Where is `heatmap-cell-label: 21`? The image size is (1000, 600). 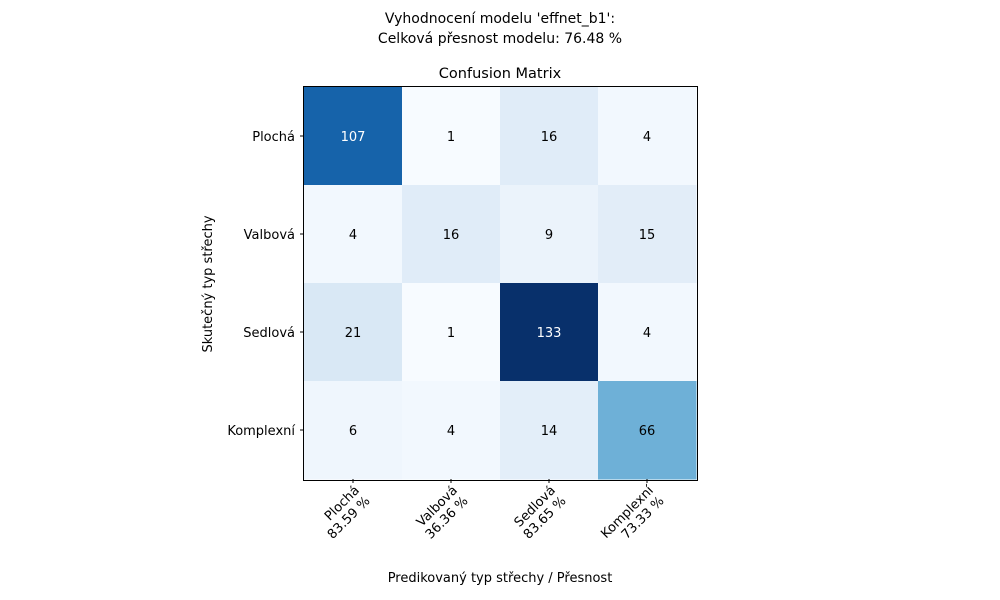 heatmap-cell-label: 21 is located at coordinates (353, 333).